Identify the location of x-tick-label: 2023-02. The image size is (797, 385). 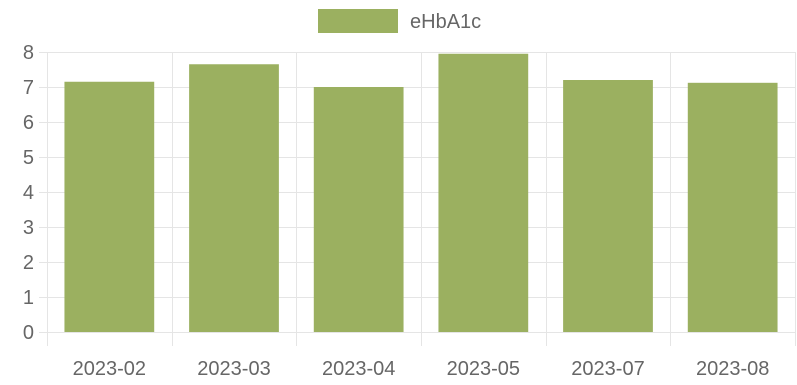
(109, 369).